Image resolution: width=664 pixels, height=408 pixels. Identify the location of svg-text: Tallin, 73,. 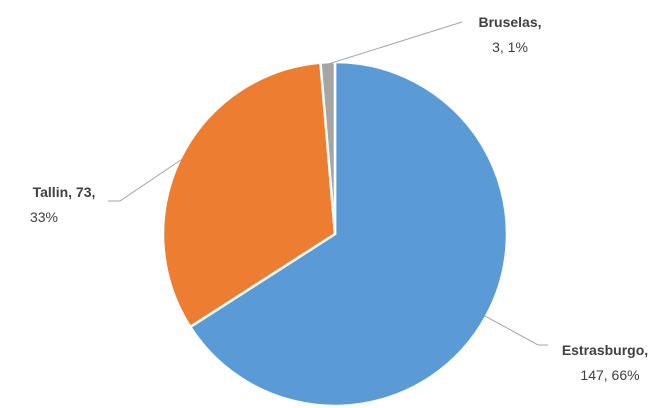
(64, 192).